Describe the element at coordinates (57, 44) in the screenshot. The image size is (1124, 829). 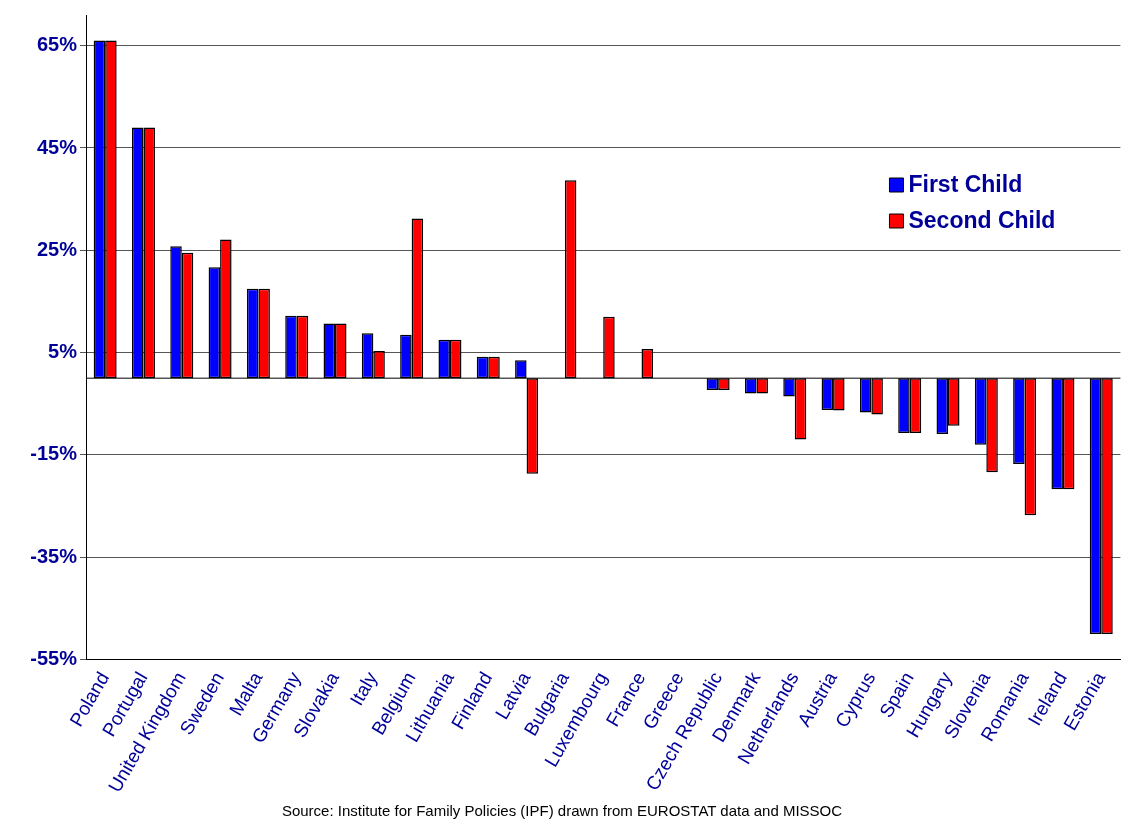
I see `y-tick-label: 65%` at that location.